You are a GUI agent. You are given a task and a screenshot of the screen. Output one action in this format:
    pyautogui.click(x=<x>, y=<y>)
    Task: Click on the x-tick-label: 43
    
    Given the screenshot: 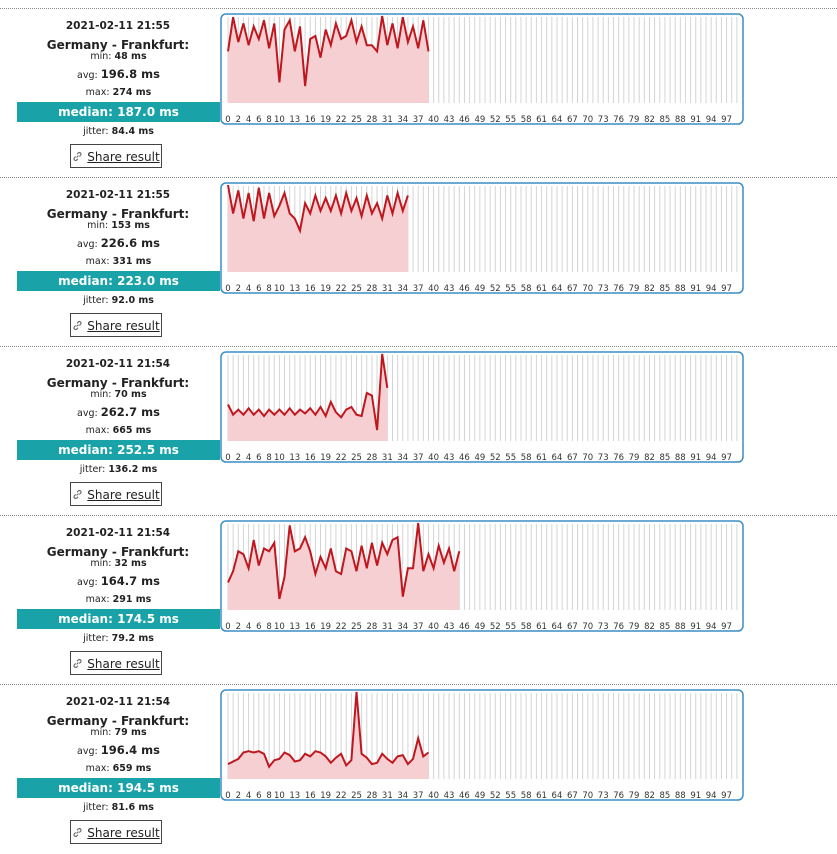 What is the action you would take?
    pyautogui.click(x=449, y=289)
    